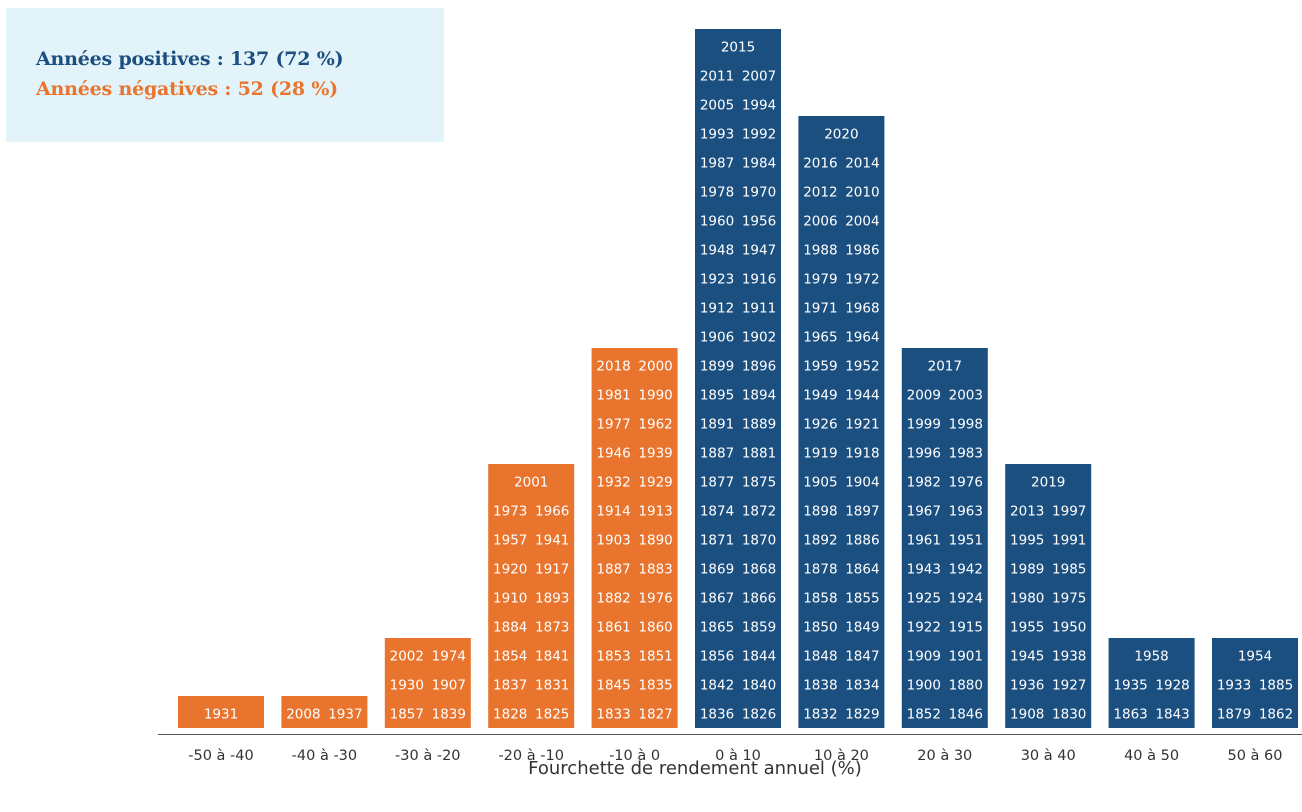 The image size is (1302, 812). I want to click on year-label: 1906, so click(717, 338).